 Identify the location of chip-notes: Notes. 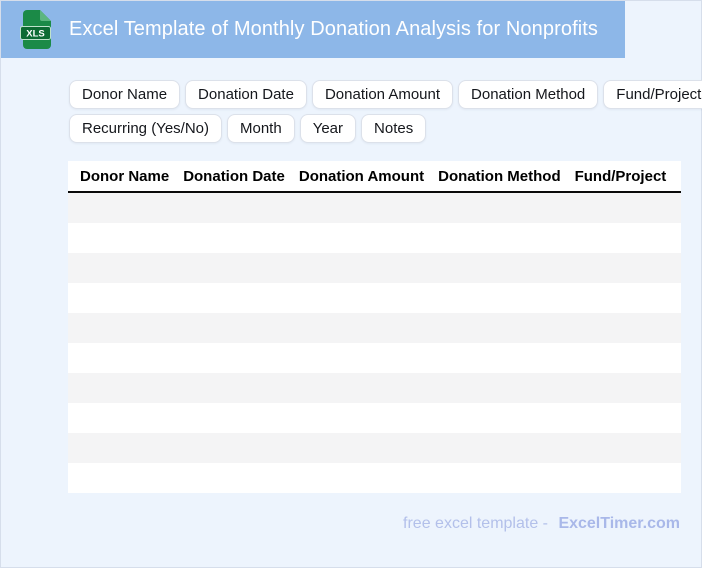
(394, 128).